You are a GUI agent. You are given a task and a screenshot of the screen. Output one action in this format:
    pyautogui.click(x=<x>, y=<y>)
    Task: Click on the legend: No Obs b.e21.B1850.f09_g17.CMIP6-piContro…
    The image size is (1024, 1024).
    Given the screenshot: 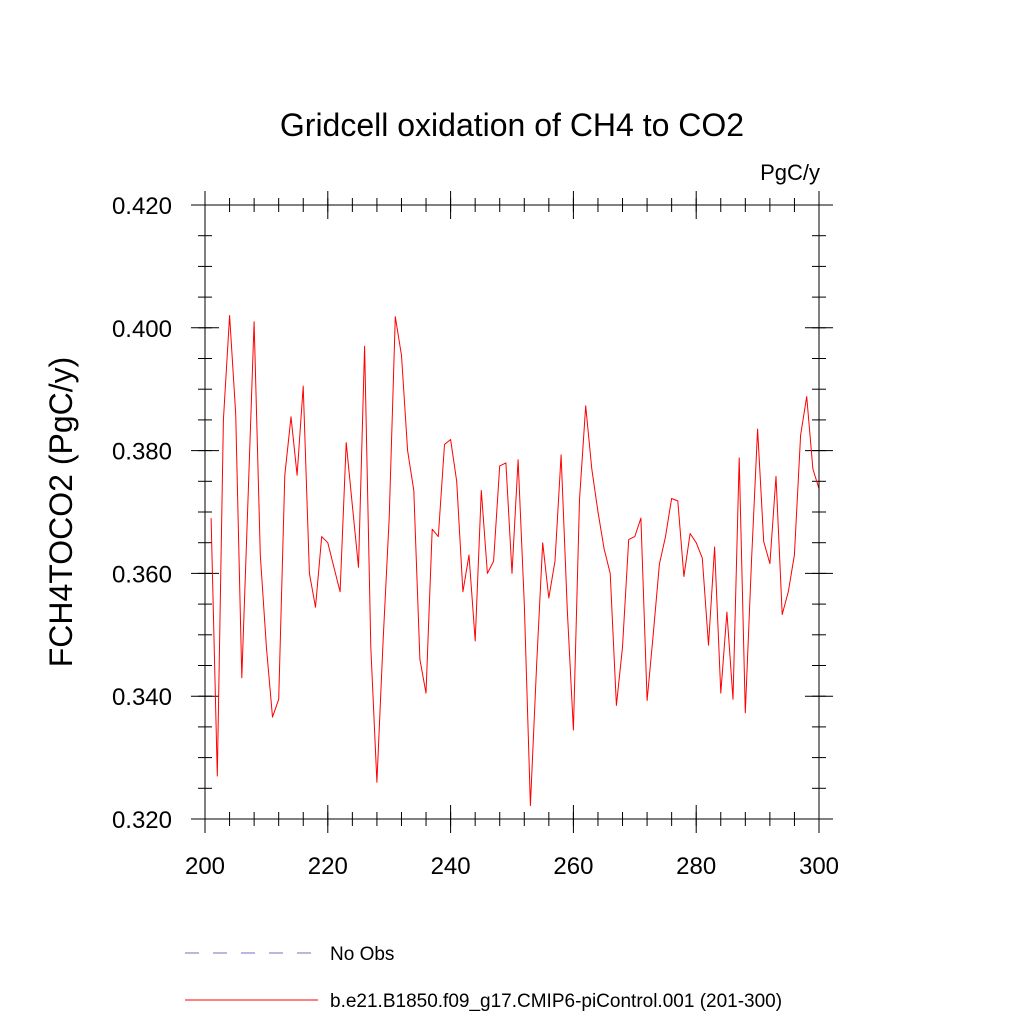 What is the action you would take?
    pyautogui.click(x=483, y=978)
    